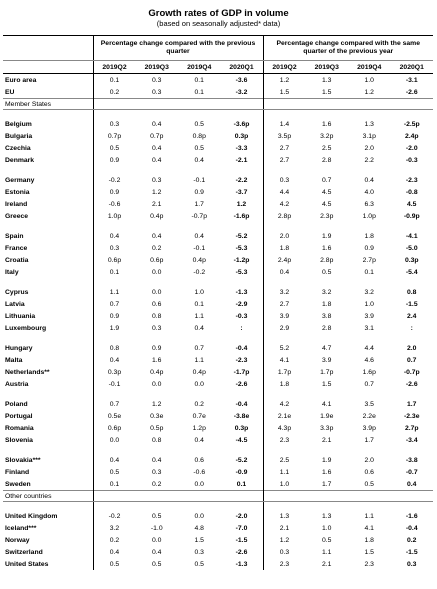 The image size is (437, 589). Describe the element at coordinates (241, 552) in the screenshot. I see `value-cell: -2.6` at that location.